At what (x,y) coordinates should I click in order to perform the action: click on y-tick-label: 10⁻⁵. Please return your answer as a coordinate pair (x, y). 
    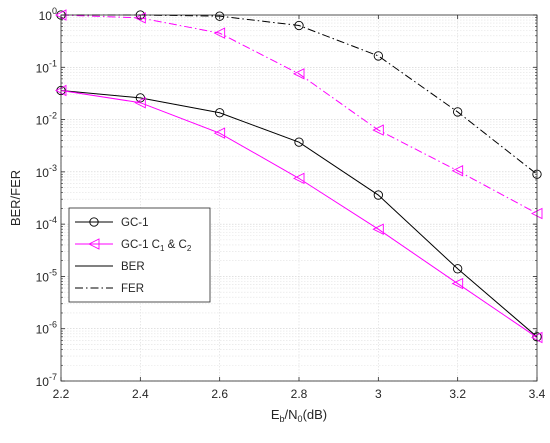
    Looking at the image, I should click on (46, 275).